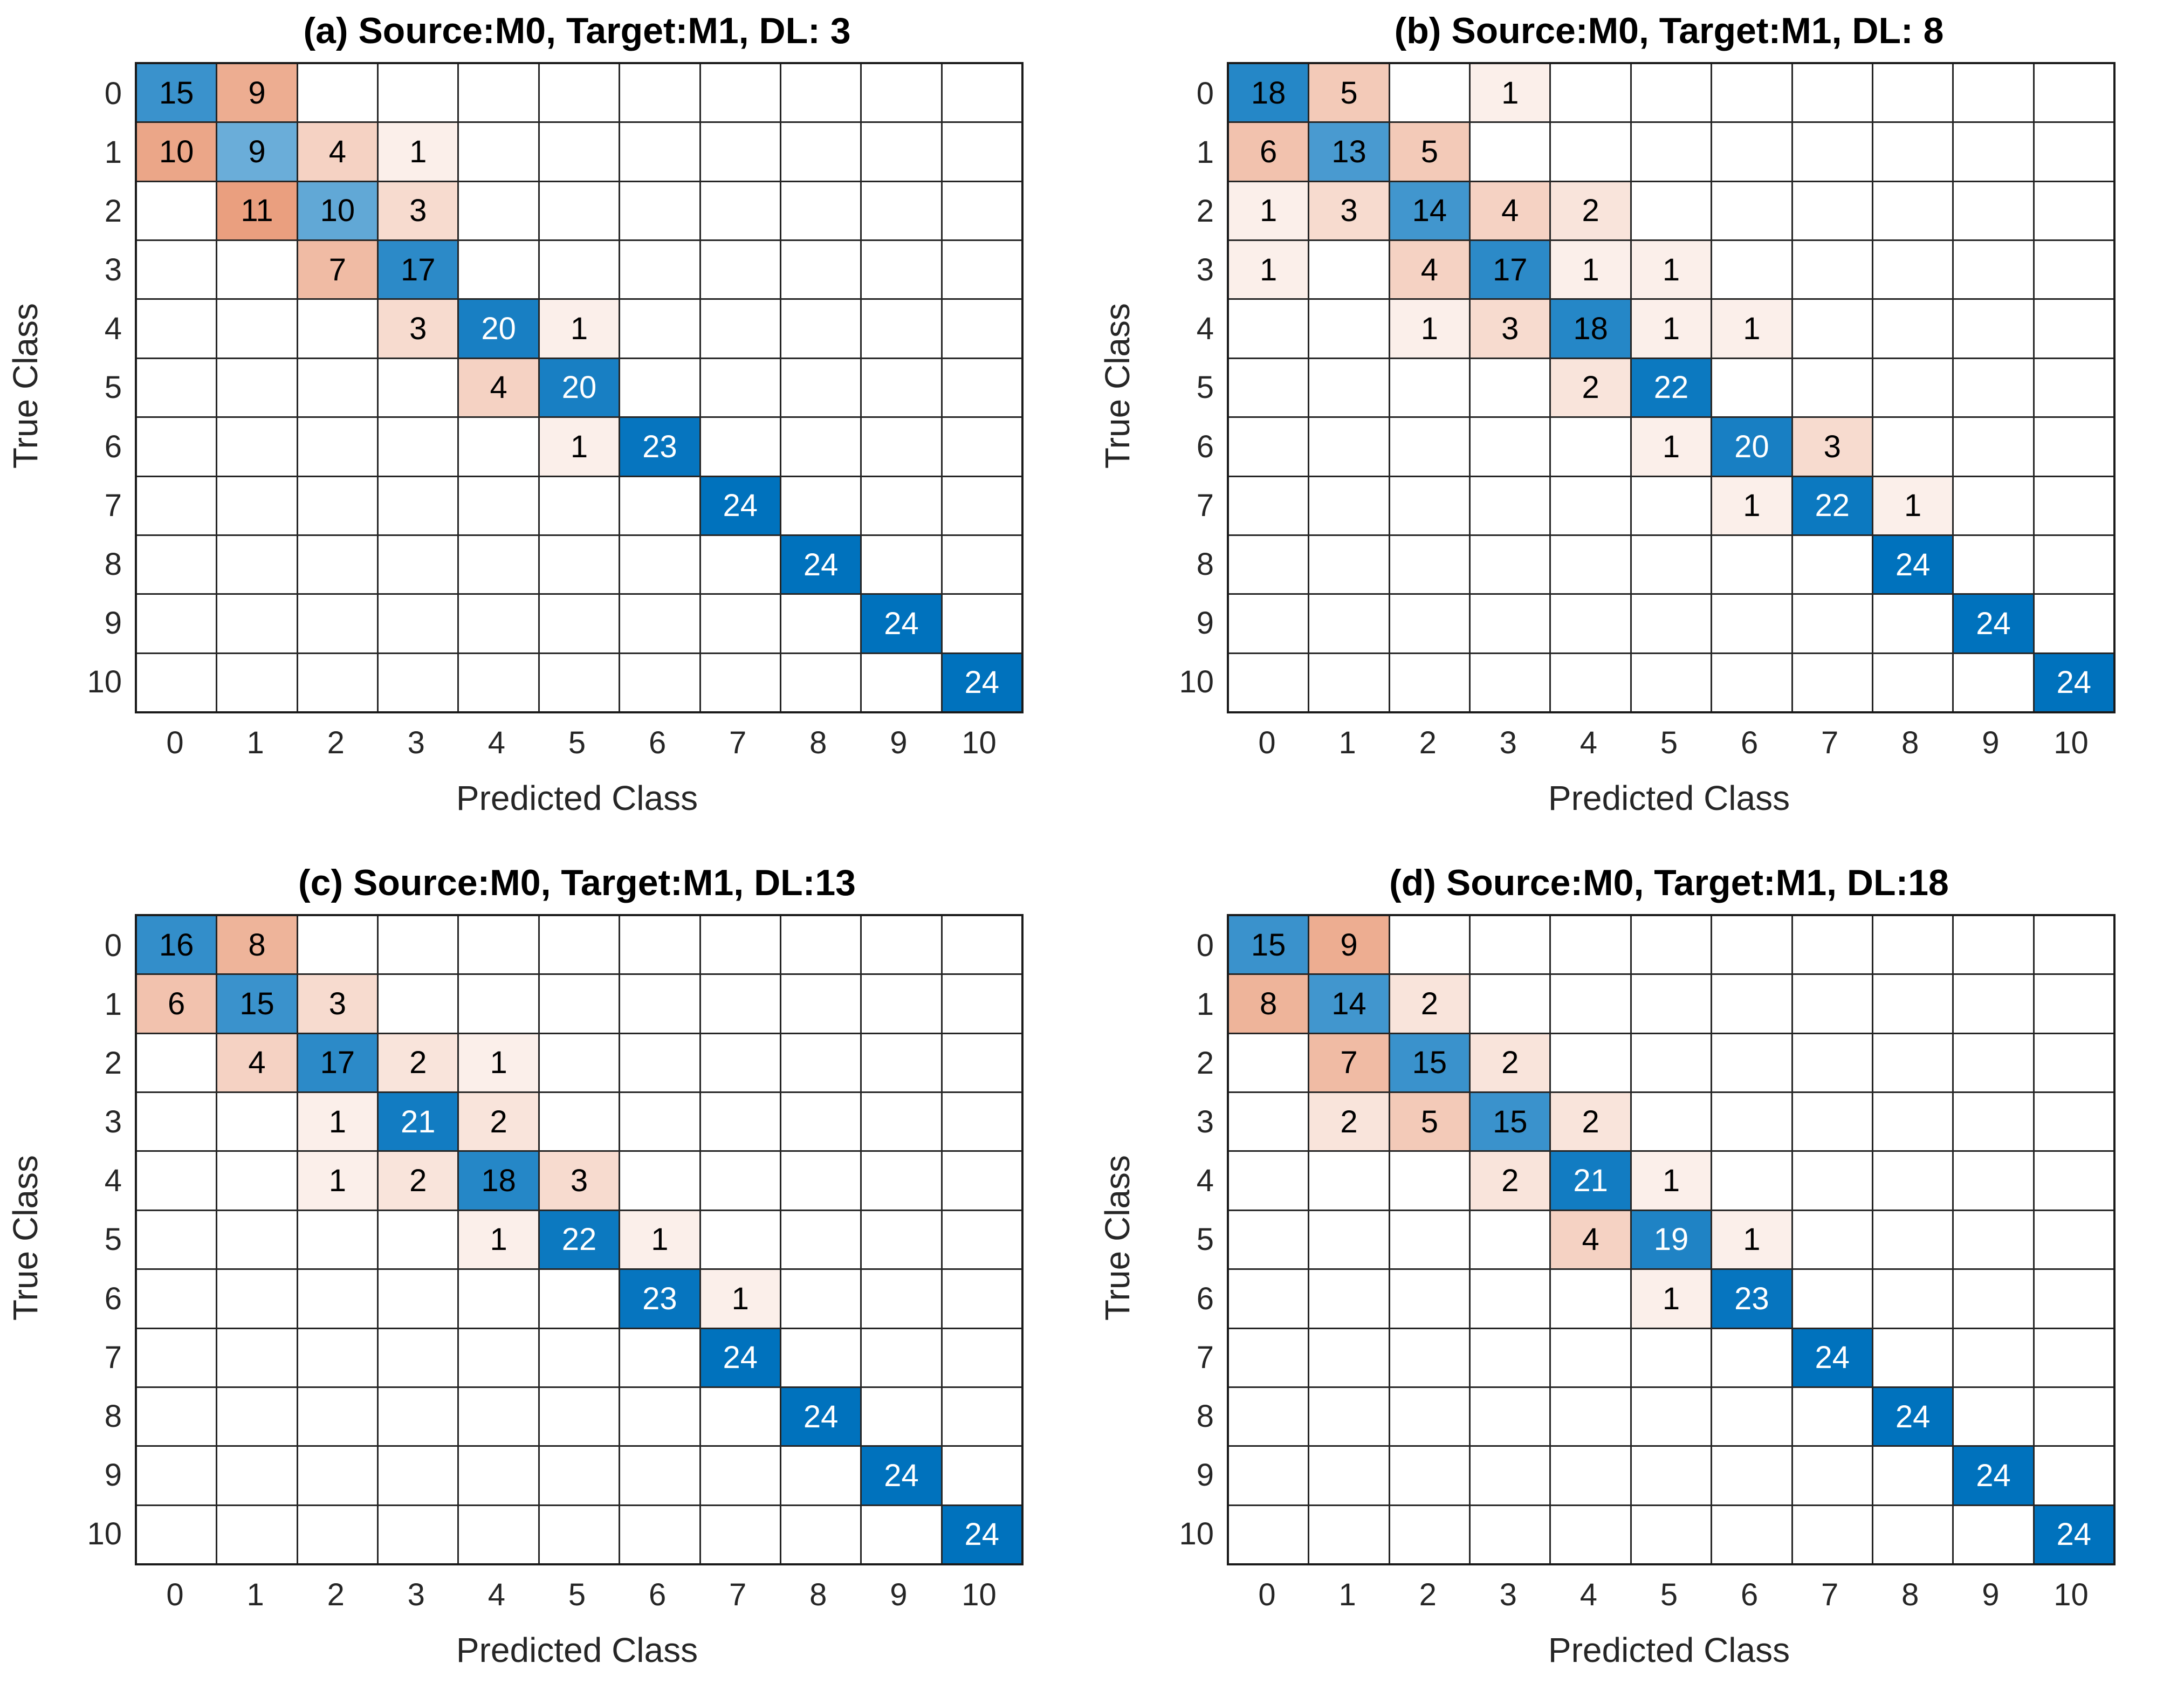 This screenshot has height=1704, width=2184. What do you see at coordinates (498, 270) in the screenshot?
I see `cell-true3-pred4` at bounding box center [498, 270].